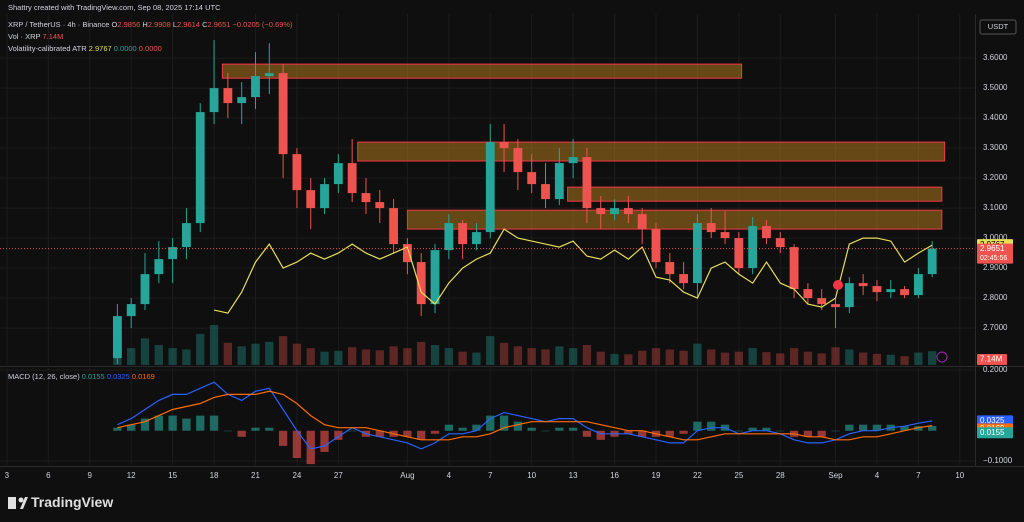 This screenshot has width=1024, height=522. What do you see at coordinates (959, 475) in the screenshot?
I see `x-tick-label: 10` at bounding box center [959, 475].